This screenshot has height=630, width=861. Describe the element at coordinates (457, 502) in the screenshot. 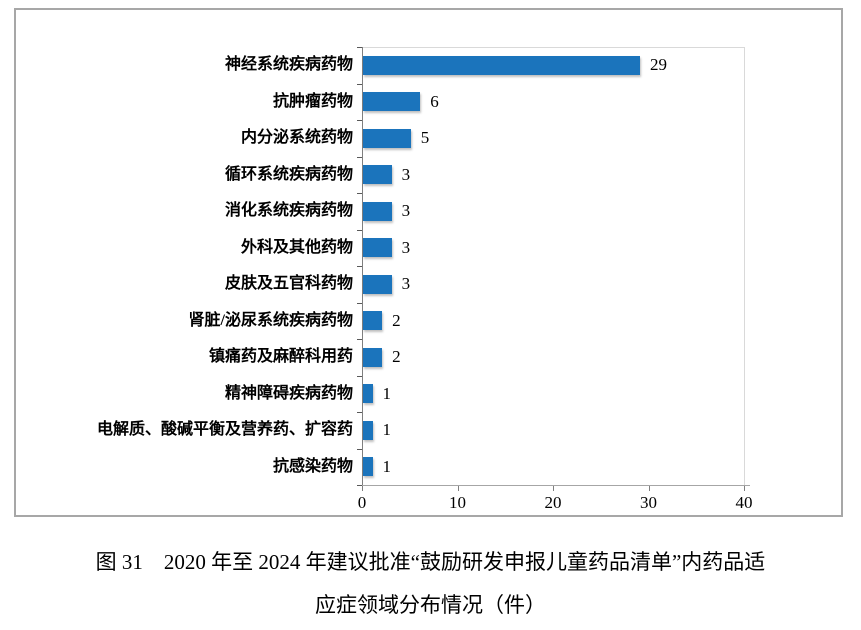

I see `x-tick-label: 10` at that location.